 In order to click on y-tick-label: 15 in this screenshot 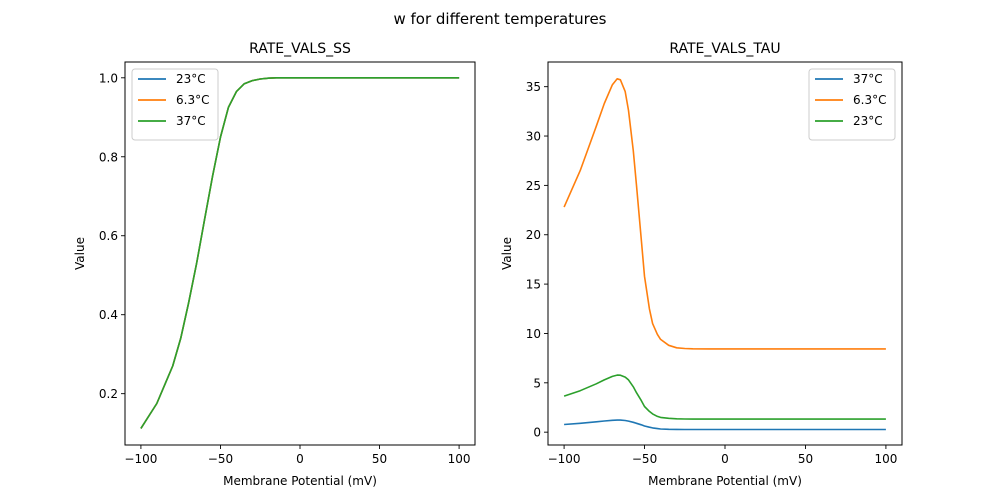, I will do `click(533, 285)`.